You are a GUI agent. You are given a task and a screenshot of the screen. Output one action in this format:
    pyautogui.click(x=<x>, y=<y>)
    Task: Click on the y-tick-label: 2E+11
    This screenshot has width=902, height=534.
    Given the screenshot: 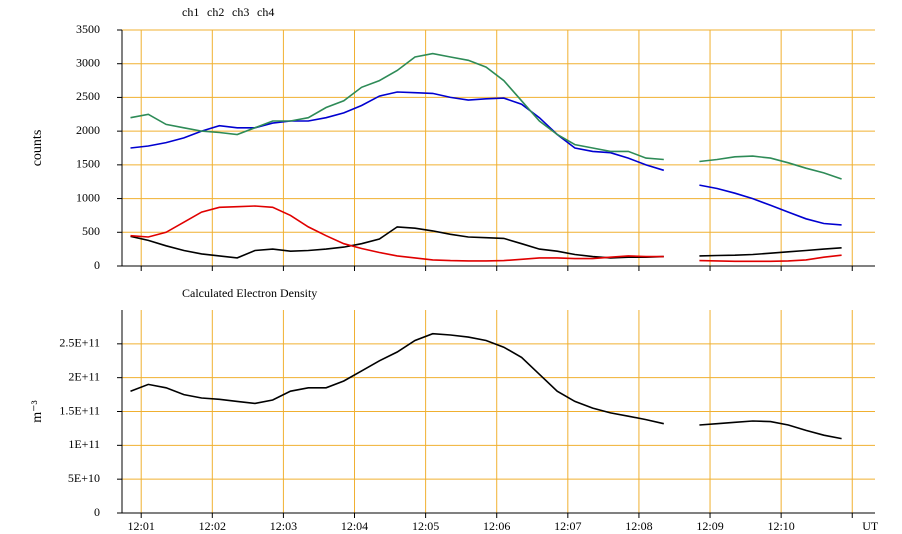 What is the action you would take?
    pyautogui.click(x=84, y=376)
    